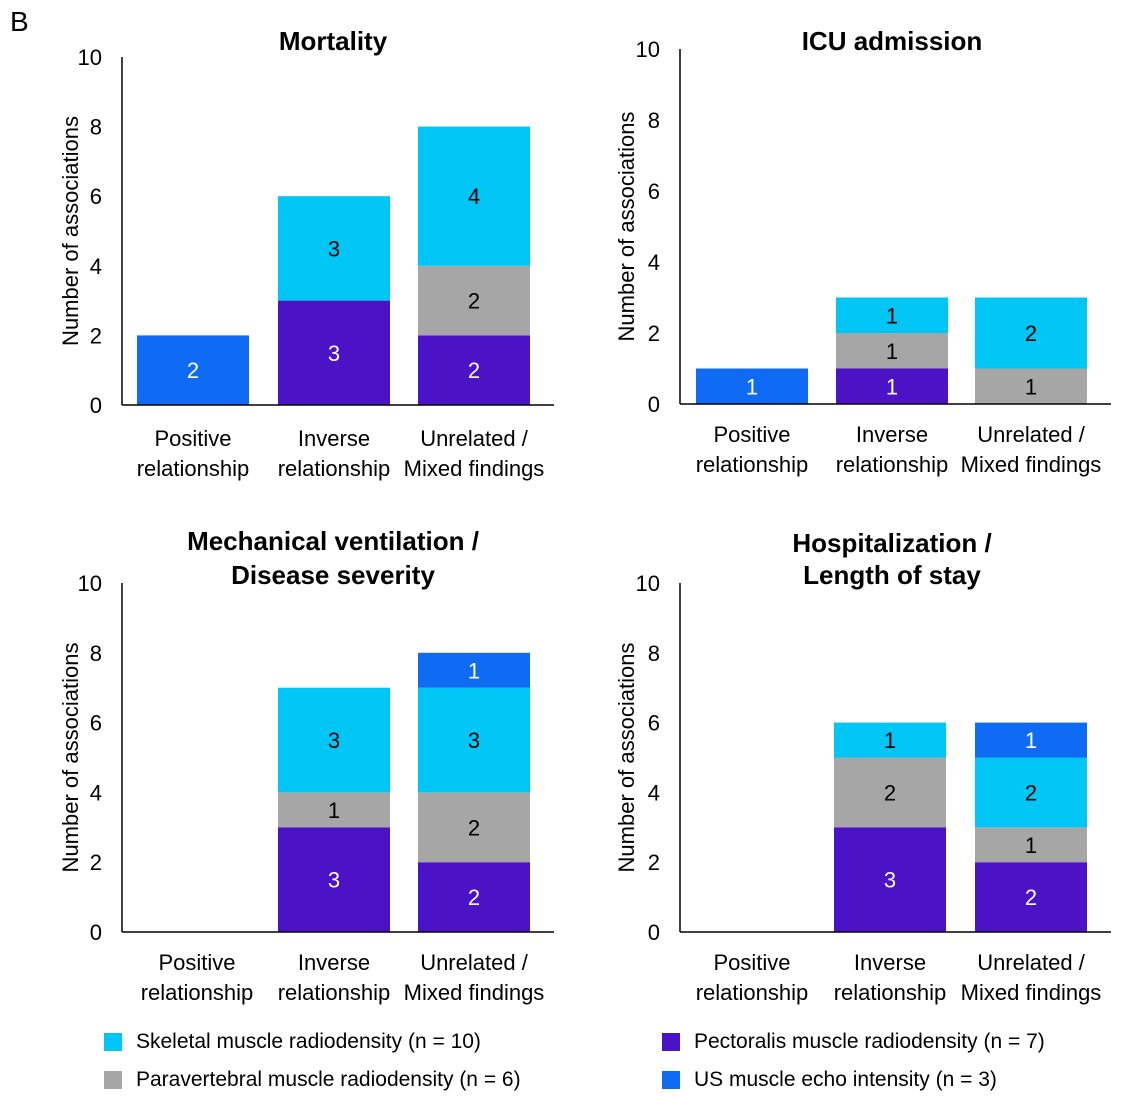 The height and width of the screenshot is (1097, 1134). Describe the element at coordinates (671, 1042) in the screenshot. I see `legend-swatch-pectoralis` at that location.